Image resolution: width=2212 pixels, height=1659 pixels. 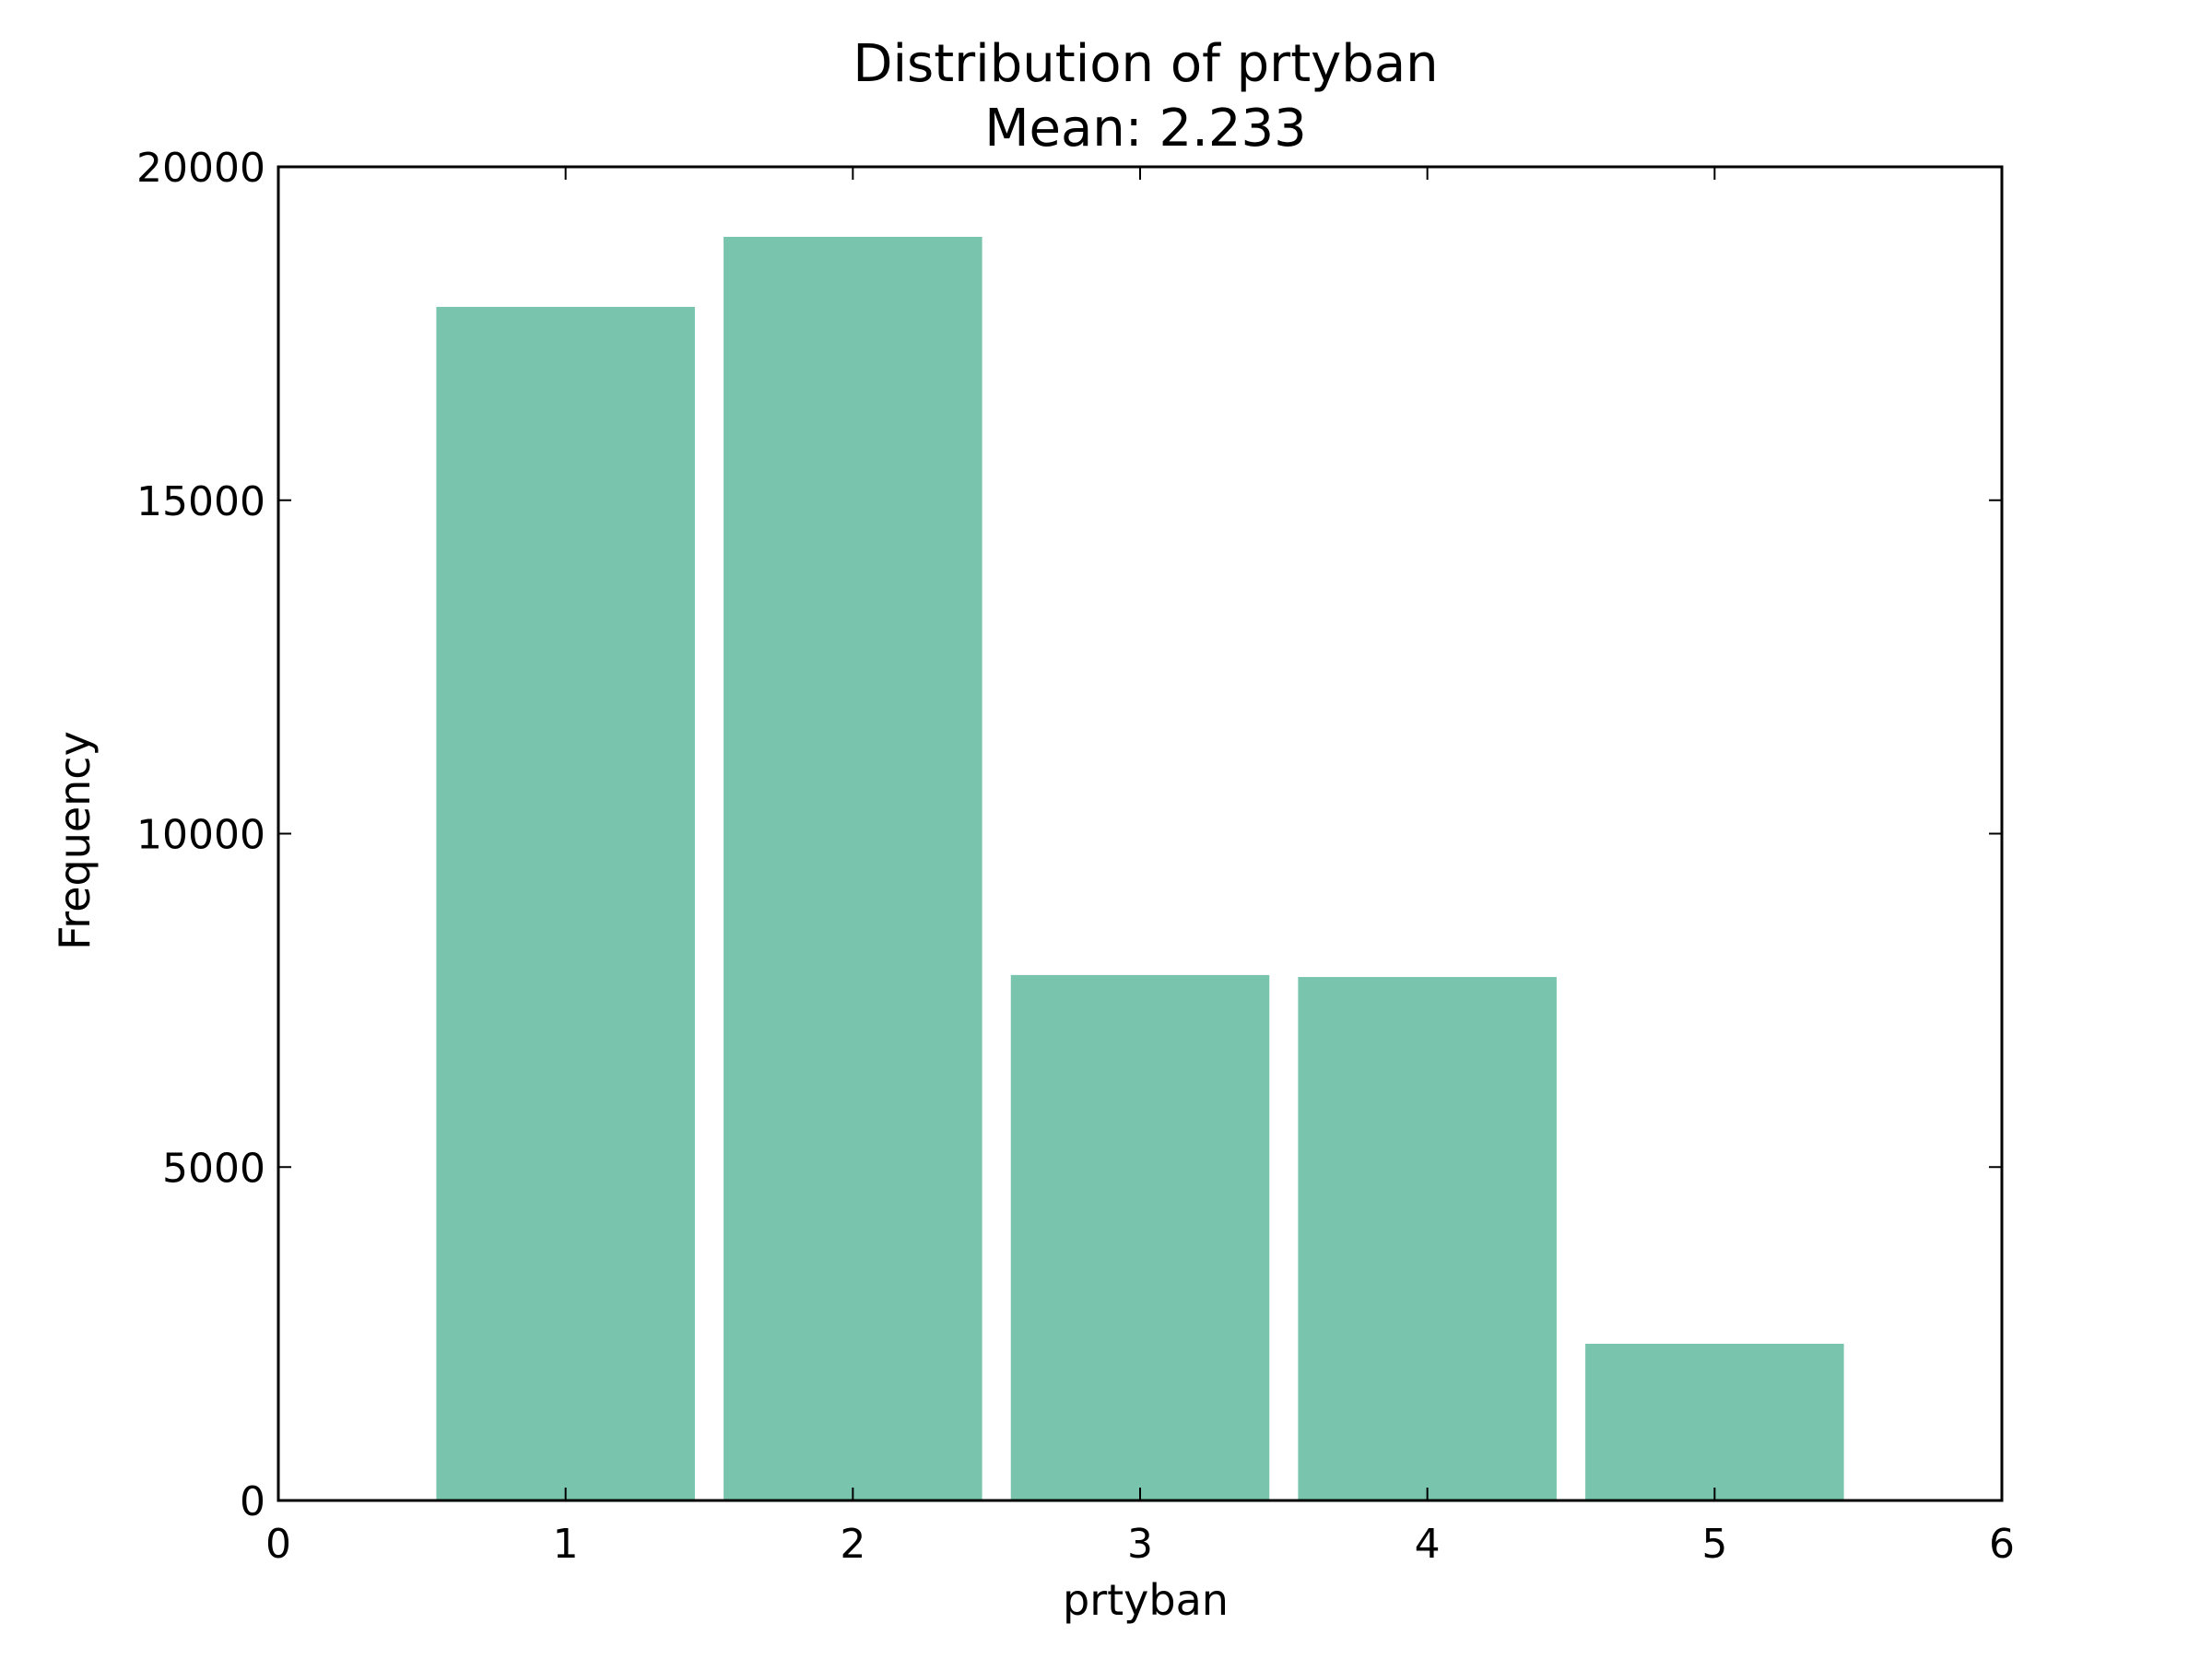 What do you see at coordinates (1145, 129) in the screenshot?
I see `chart-subtitle: Mean: 2.233` at bounding box center [1145, 129].